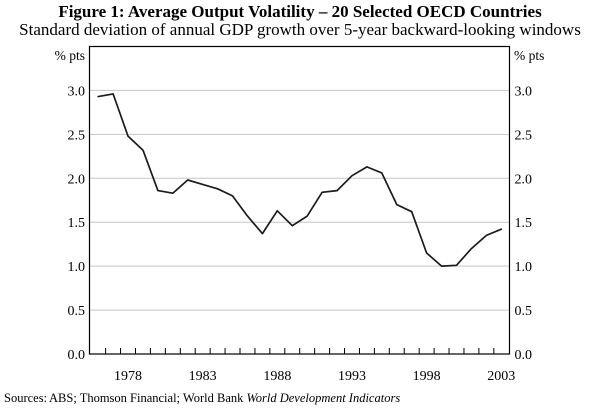 The image size is (600, 412). Describe the element at coordinates (524, 91) in the screenshot. I see `y-tick-label-right: 3.0` at that location.